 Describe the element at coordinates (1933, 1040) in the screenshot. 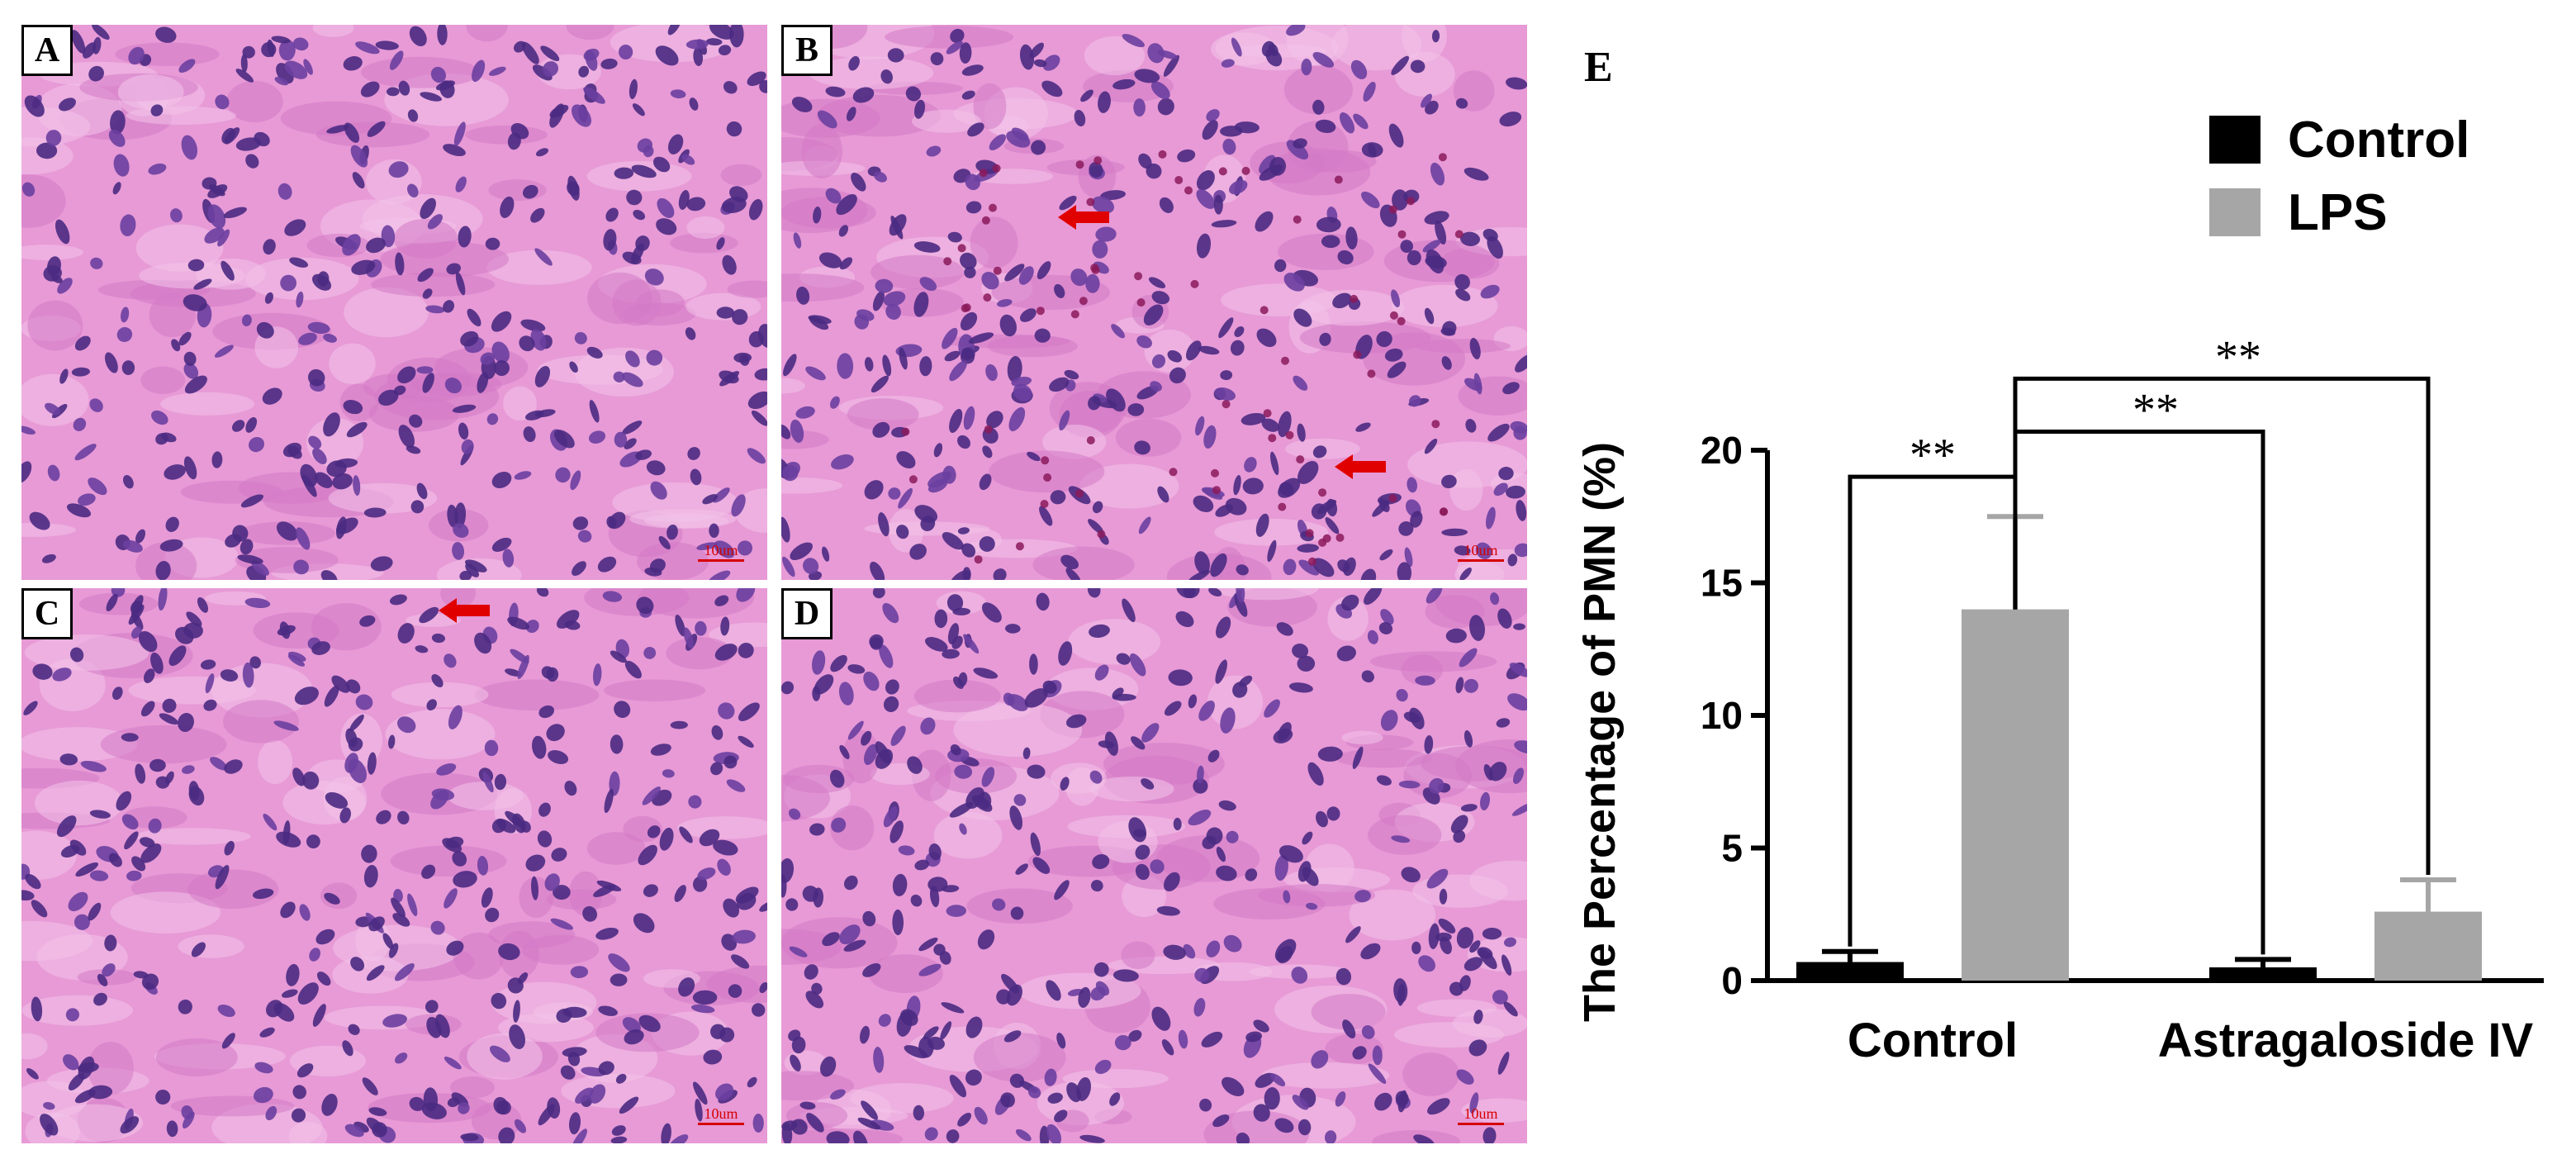

I see `x-category-label: Control` at that location.